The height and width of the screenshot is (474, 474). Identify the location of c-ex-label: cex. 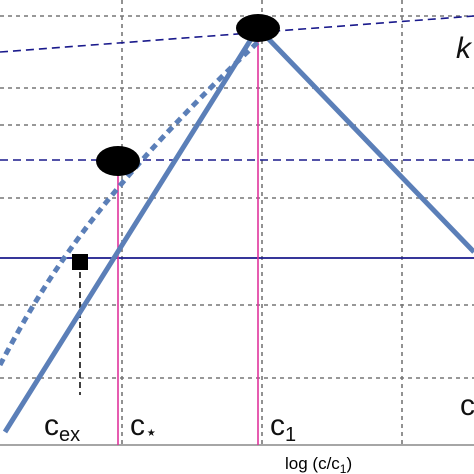
(62, 427).